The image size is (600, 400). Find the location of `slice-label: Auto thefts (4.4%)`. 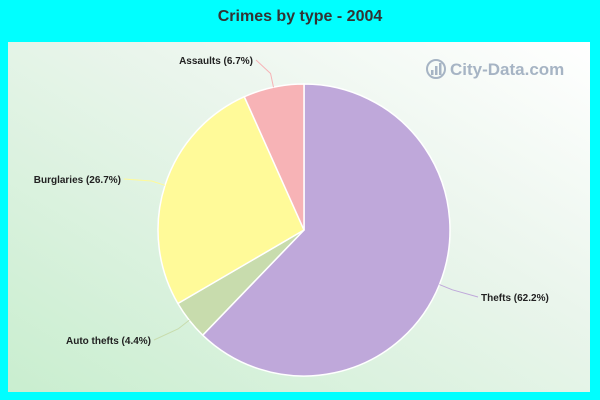

slice-label: Auto thefts (4.4%) is located at coordinates (108, 341).